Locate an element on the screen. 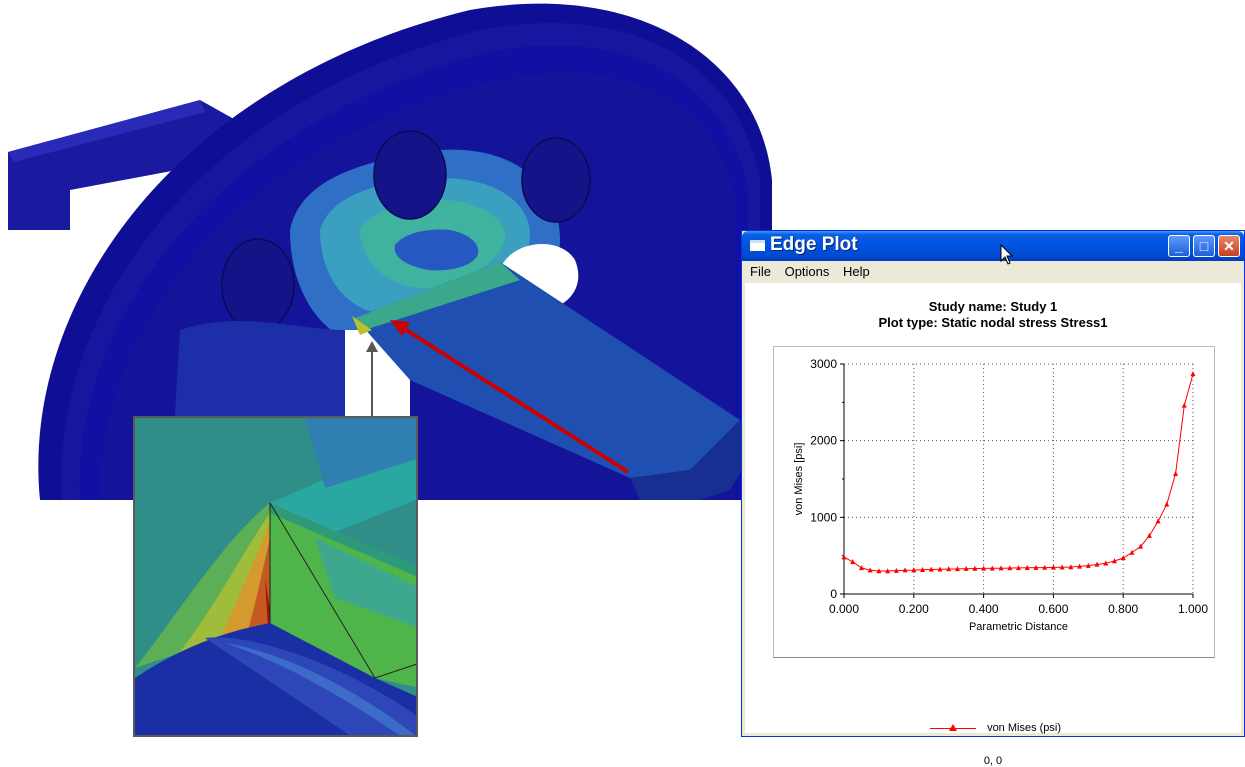 This screenshot has width=1245, height=767. fin-plate is located at coordinates (547, 370).